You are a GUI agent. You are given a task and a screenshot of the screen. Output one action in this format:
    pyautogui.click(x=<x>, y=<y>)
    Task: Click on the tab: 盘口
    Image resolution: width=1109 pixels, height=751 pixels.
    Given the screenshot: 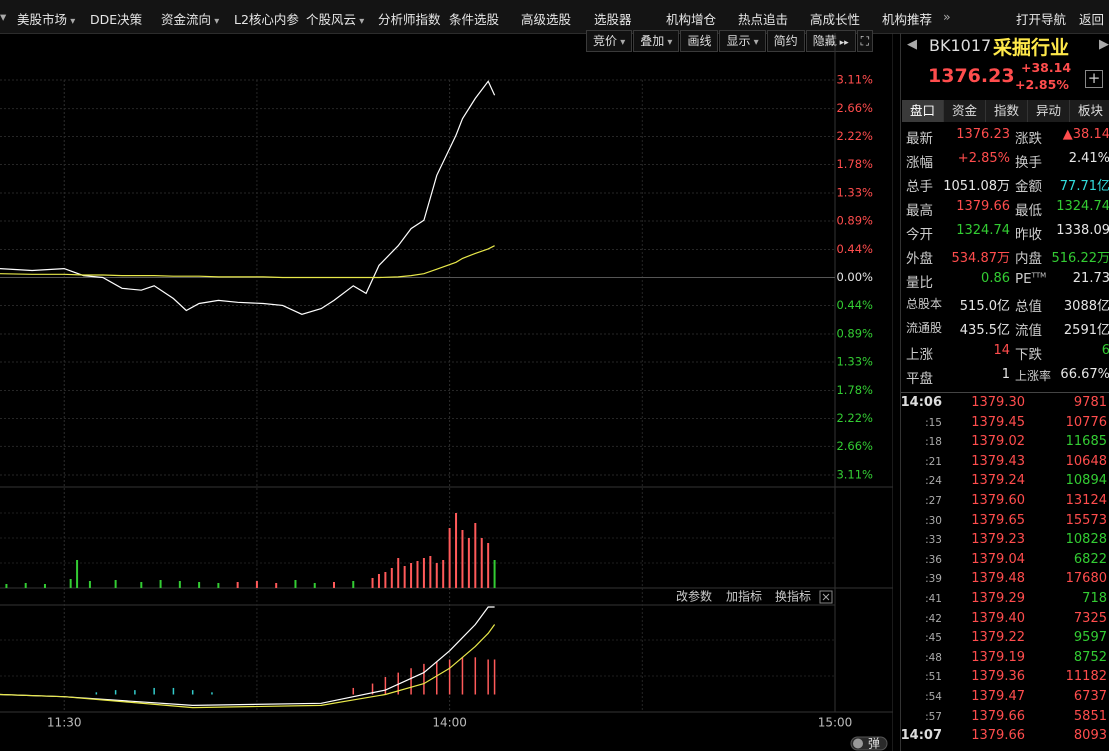 What is the action you would take?
    pyautogui.click(x=923, y=111)
    